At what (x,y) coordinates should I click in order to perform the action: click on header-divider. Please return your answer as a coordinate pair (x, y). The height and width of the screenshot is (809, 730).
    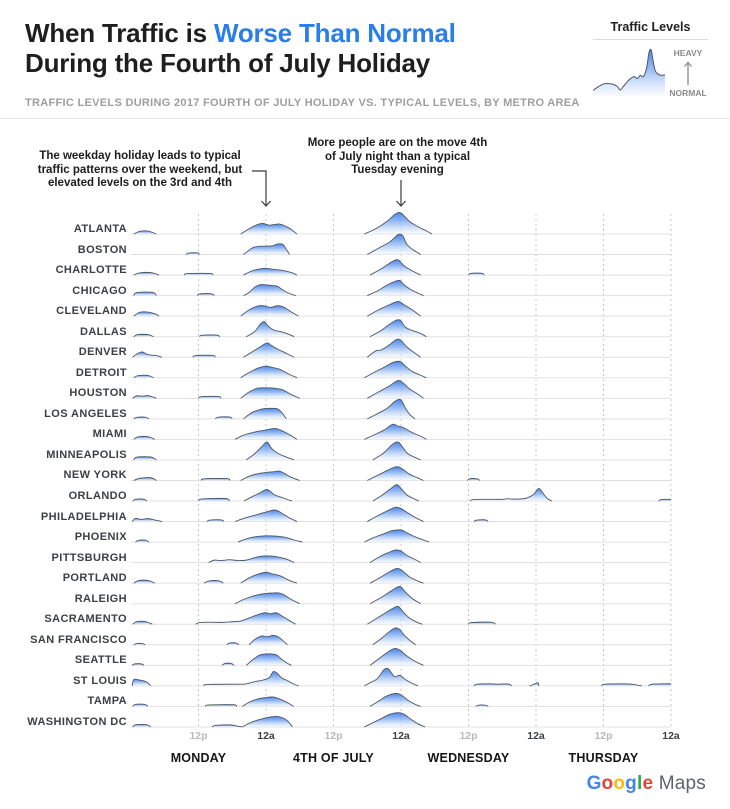
    Looking at the image, I should click on (365, 118).